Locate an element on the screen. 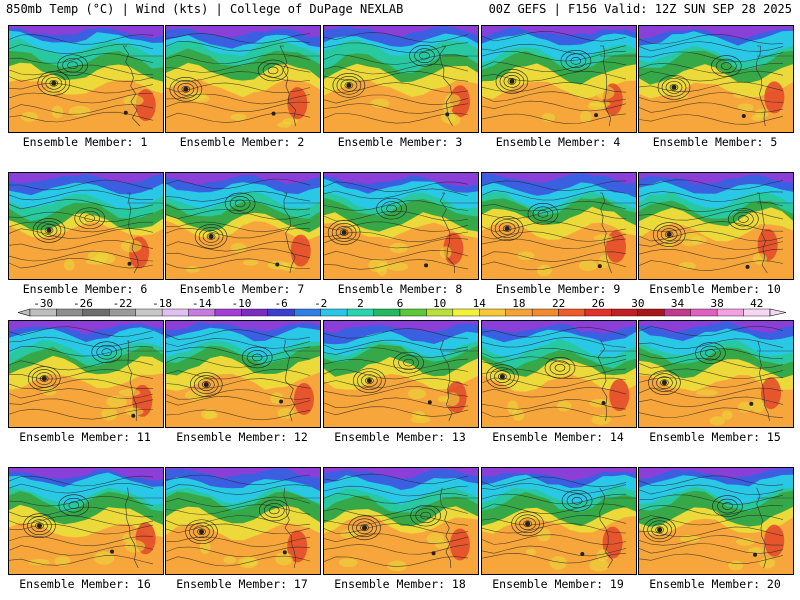  colorbar-right-arrow is located at coordinates (778, 312).